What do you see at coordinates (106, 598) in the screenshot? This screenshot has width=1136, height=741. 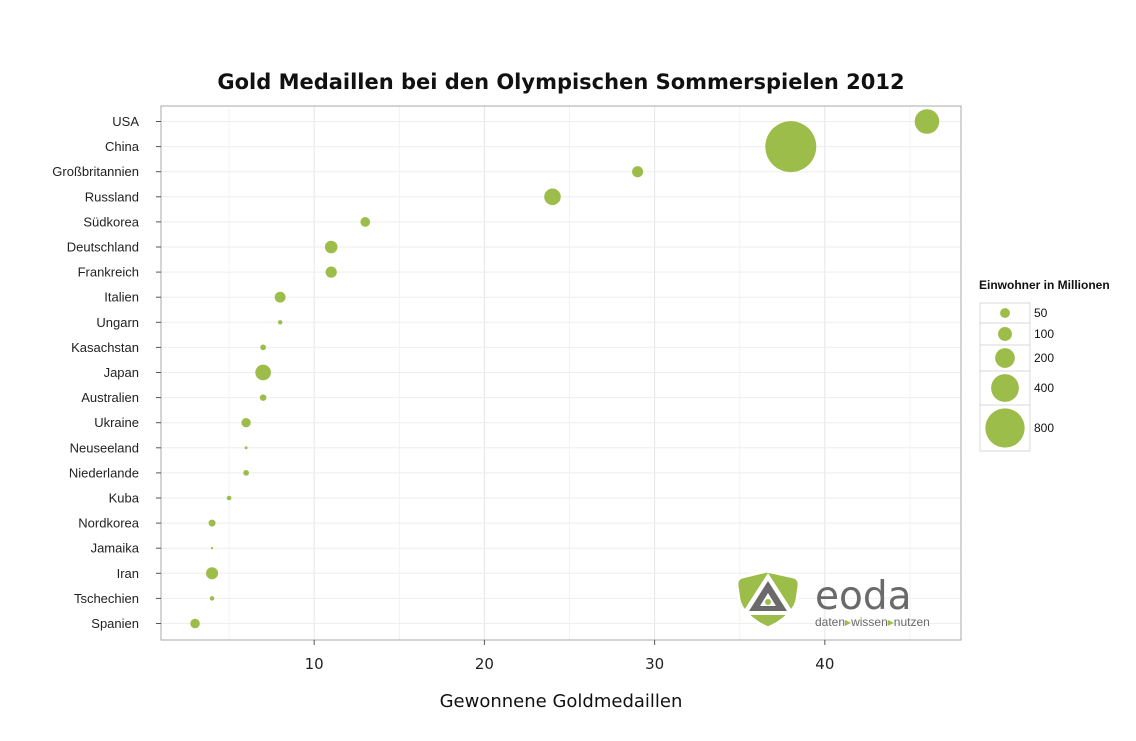 I see `y-tick-label: Tschechien` at bounding box center [106, 598].